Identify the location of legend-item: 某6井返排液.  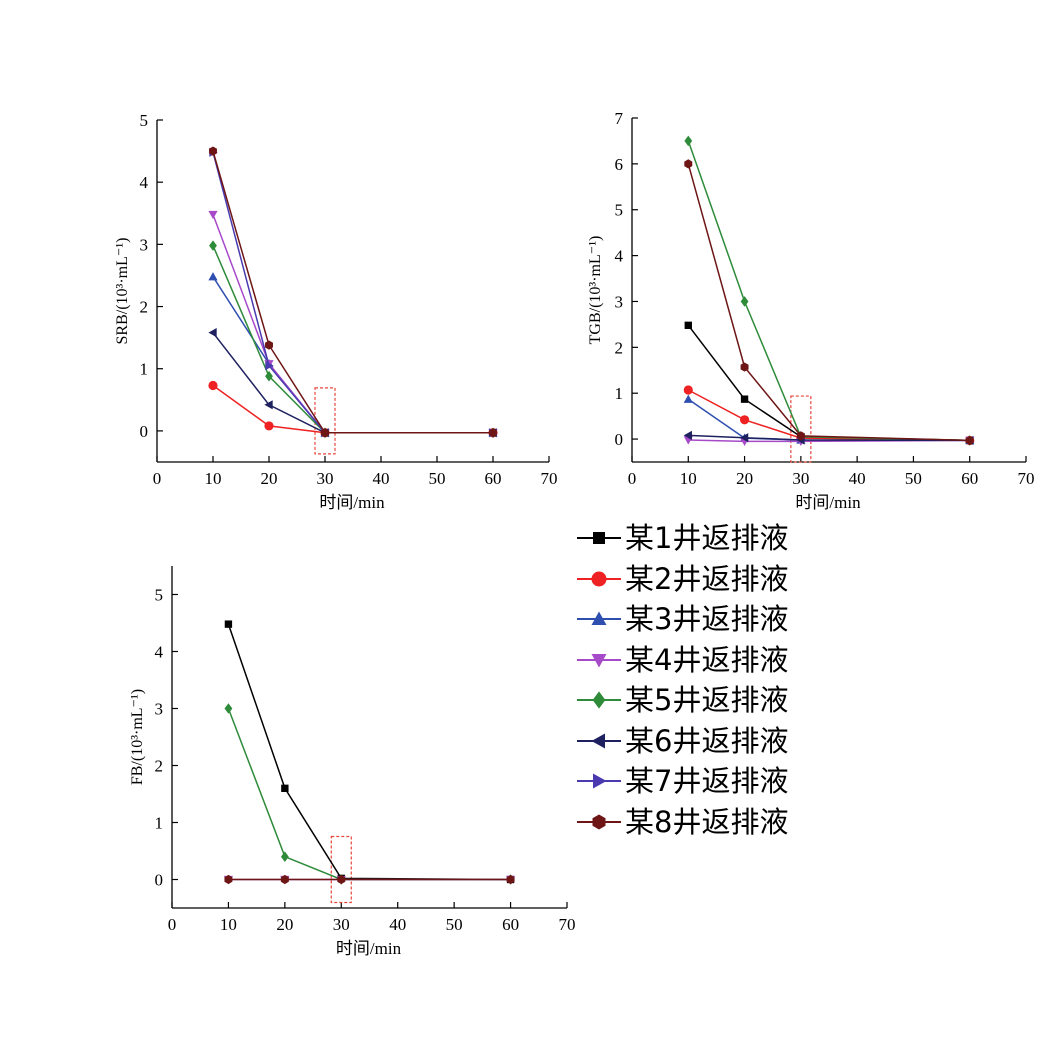
(705, 741).